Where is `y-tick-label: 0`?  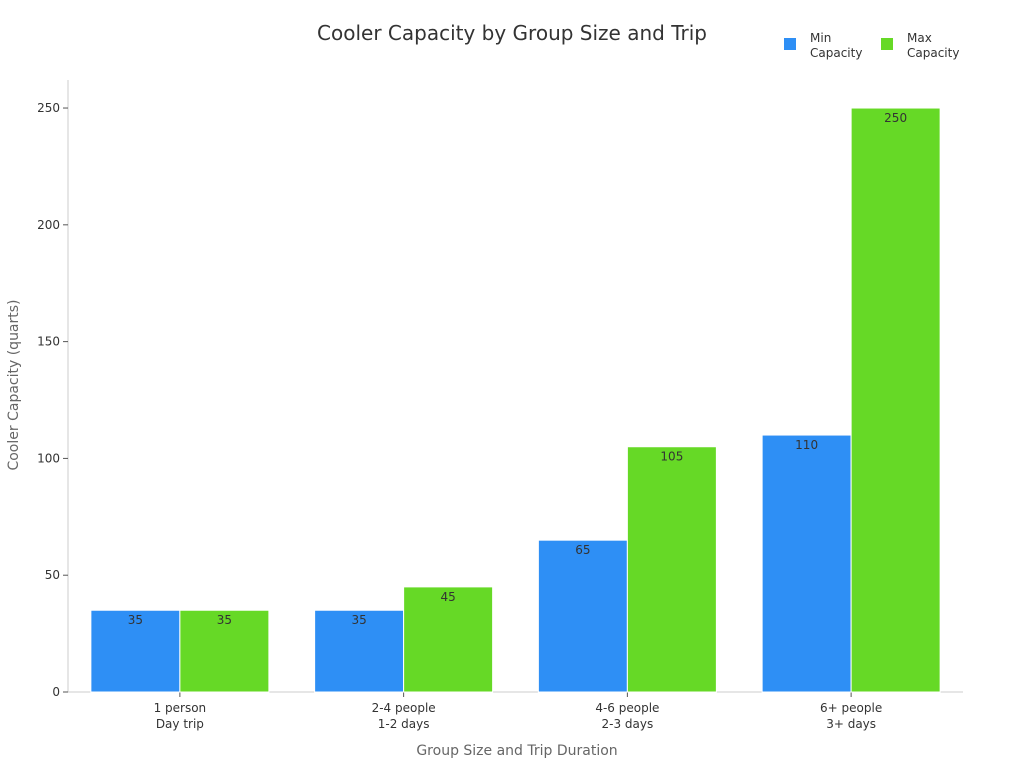
y-tick-label: 0 is located at coordinates (56, 692).